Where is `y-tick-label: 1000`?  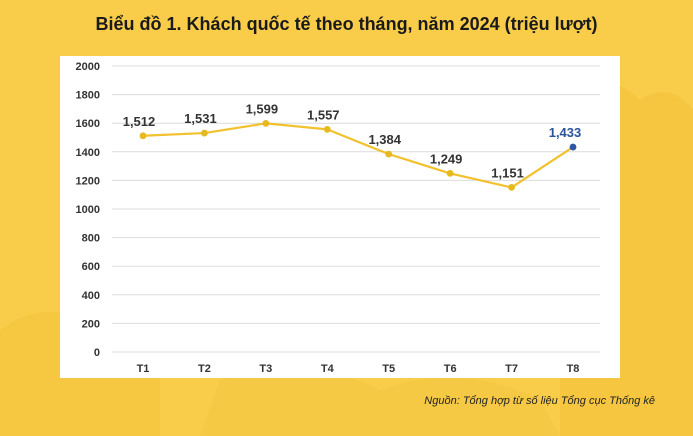 y-tick-label: 1000 is located at coordinates (88, 210).